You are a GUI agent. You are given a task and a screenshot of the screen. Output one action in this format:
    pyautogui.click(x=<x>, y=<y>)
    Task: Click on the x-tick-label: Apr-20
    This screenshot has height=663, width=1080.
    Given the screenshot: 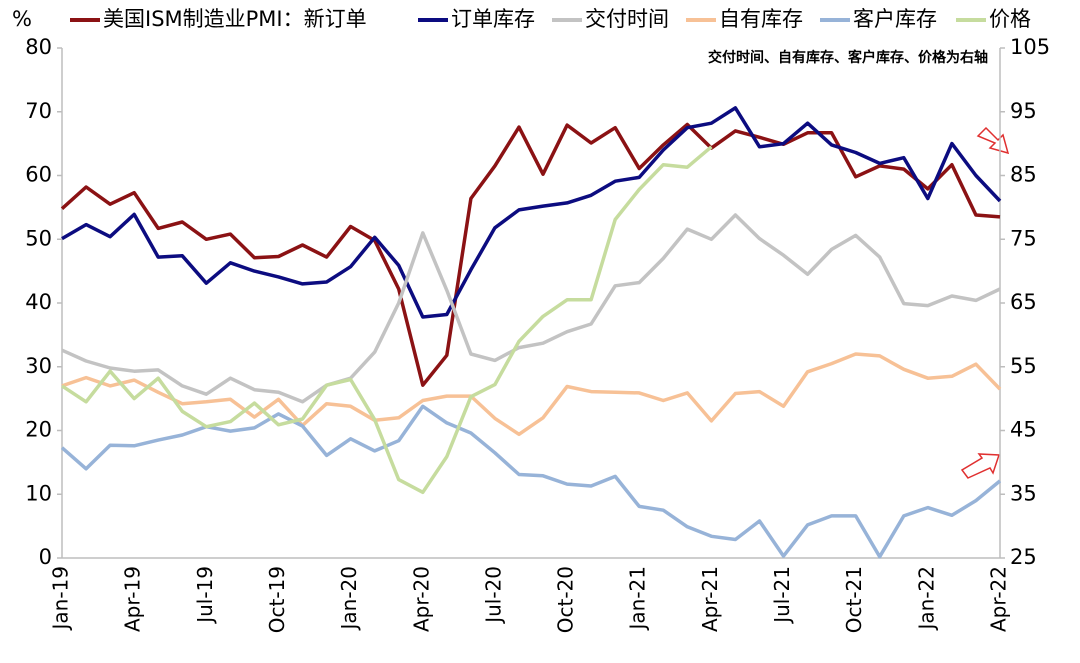 What is the action you would take?
    pyautogui.click(x=421, y=599)
    